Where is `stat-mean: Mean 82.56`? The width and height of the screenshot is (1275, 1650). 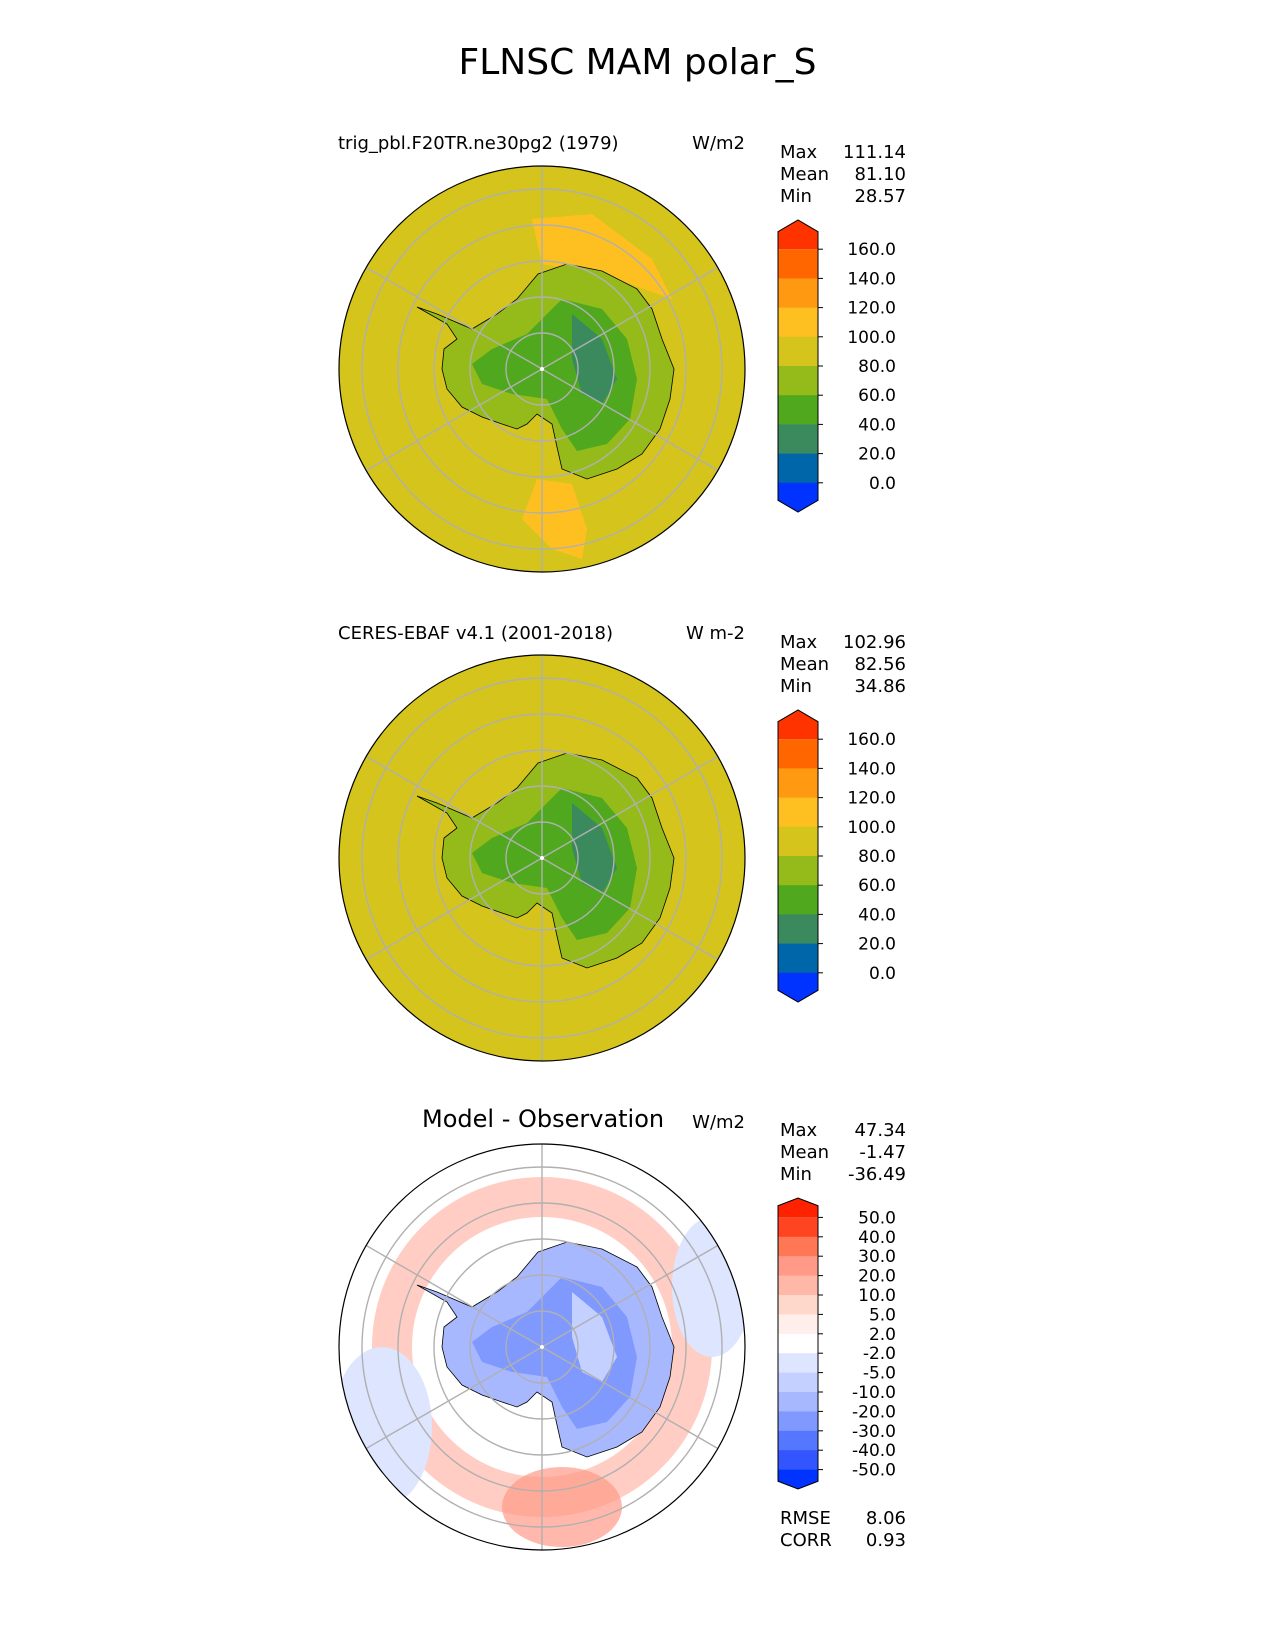 stat-mean: Mean 82.56 is located at coordinates (843, 664).